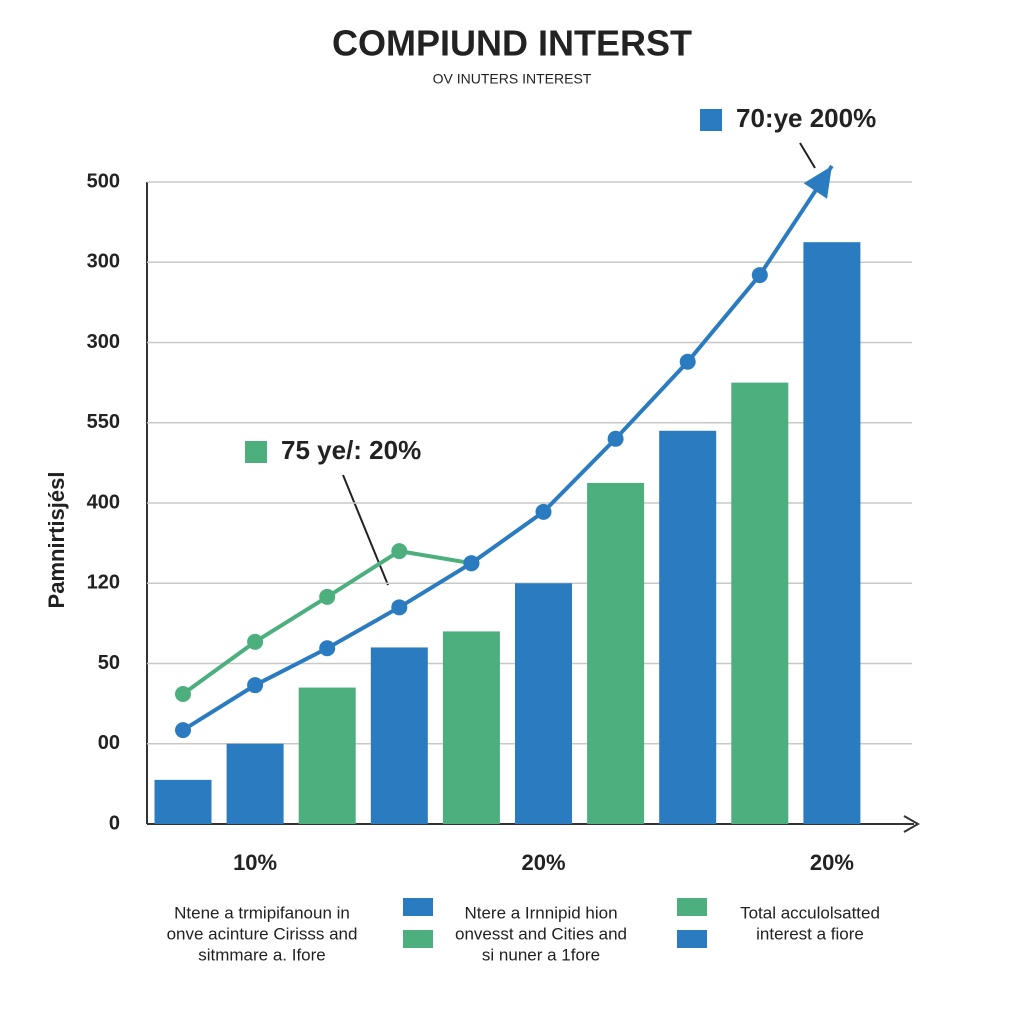 Image resolution: width=1024 pixels, height=1024 pixels. Describe the element at coordinates (541, 954) in the screenshot. I see `legend-text: si nuner a 1fore` at that location.